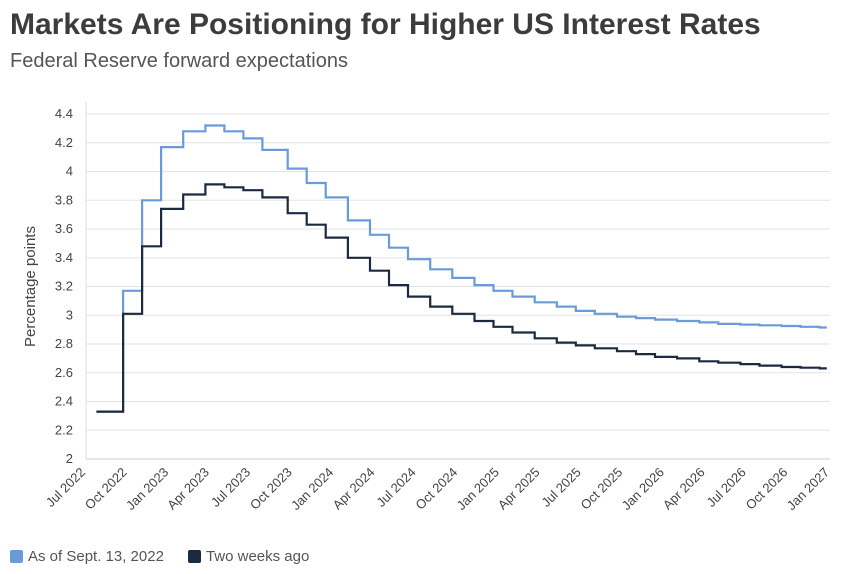 Image resolution: width=855 pixels, height=574 pixels. Describe the element at coordinates (64, 401) in the screenshot. I see `y-tick-label: 2.4` at that location.